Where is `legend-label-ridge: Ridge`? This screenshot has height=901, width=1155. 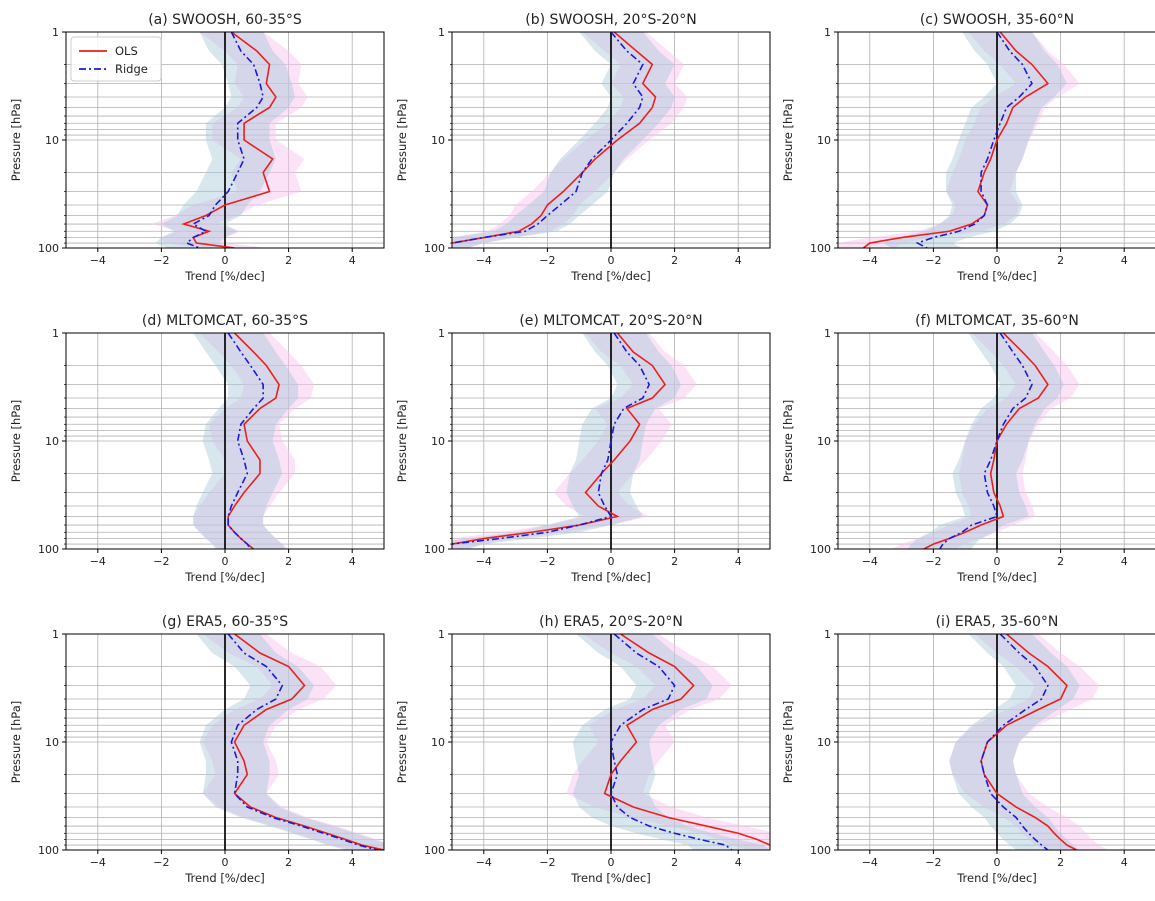
legend-label-ridge: Ridge is located at coordinates (131, 69).